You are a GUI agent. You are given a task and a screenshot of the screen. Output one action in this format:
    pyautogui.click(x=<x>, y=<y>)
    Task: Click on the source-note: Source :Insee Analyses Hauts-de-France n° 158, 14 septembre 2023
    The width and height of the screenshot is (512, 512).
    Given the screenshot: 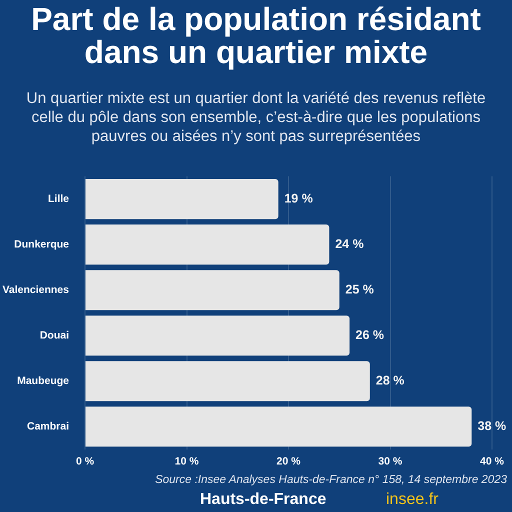 What is the action you would take?
    pyautogui.click(x=331, y=480)
    